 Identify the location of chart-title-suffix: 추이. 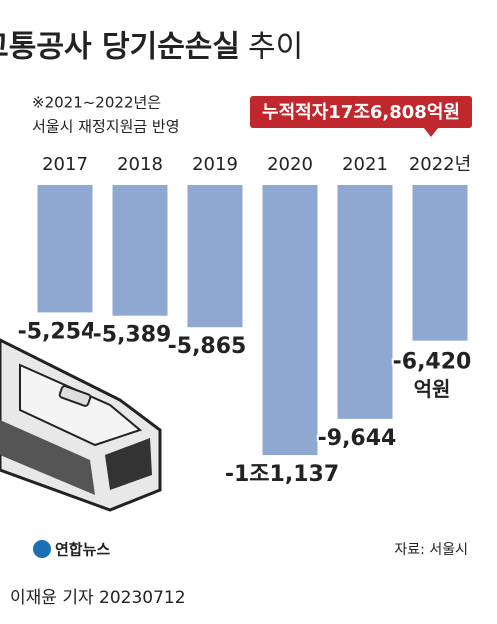
(275, 47).